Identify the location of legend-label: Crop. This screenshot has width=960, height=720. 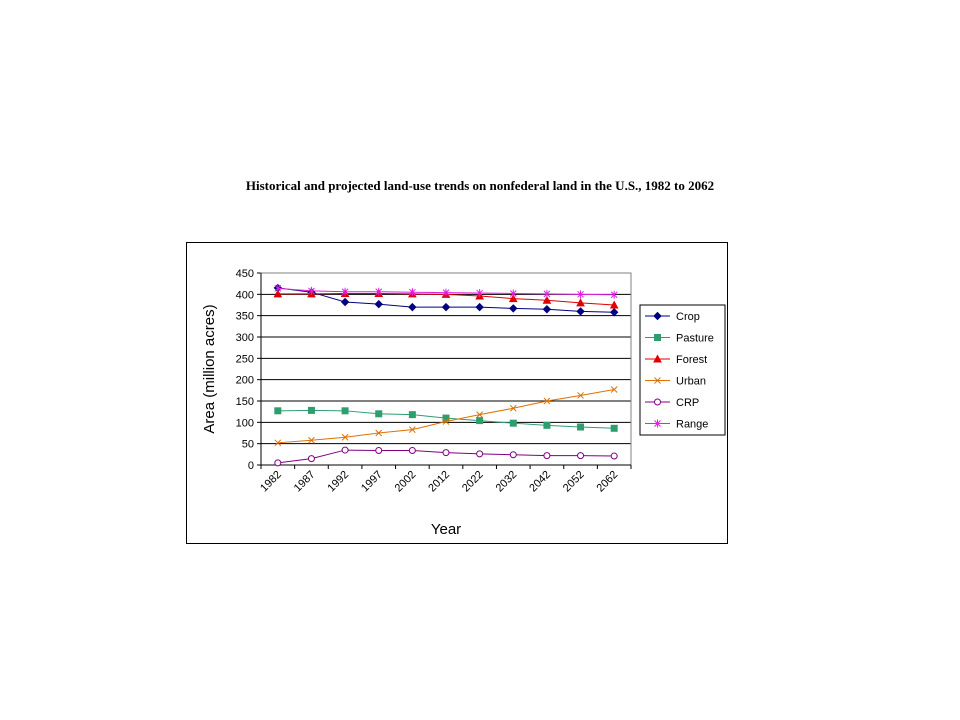
(688, 317).